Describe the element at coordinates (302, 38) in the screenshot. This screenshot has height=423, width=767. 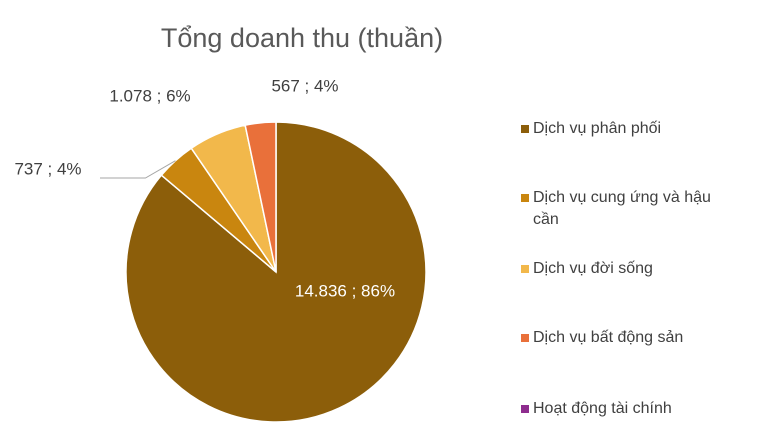
I see `chart-title: Tổng doanh thu (thuần)` at that location.